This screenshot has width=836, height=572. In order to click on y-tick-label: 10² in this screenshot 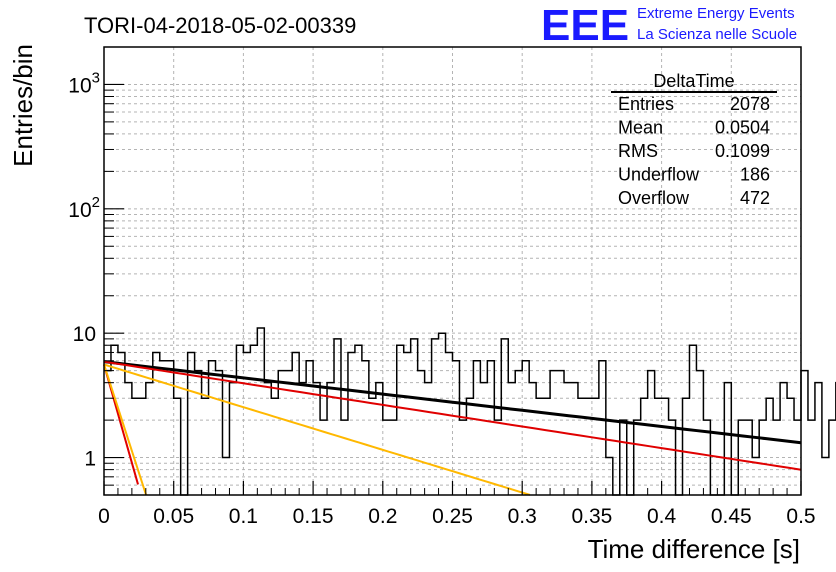, I will do `click(84, 208)`.